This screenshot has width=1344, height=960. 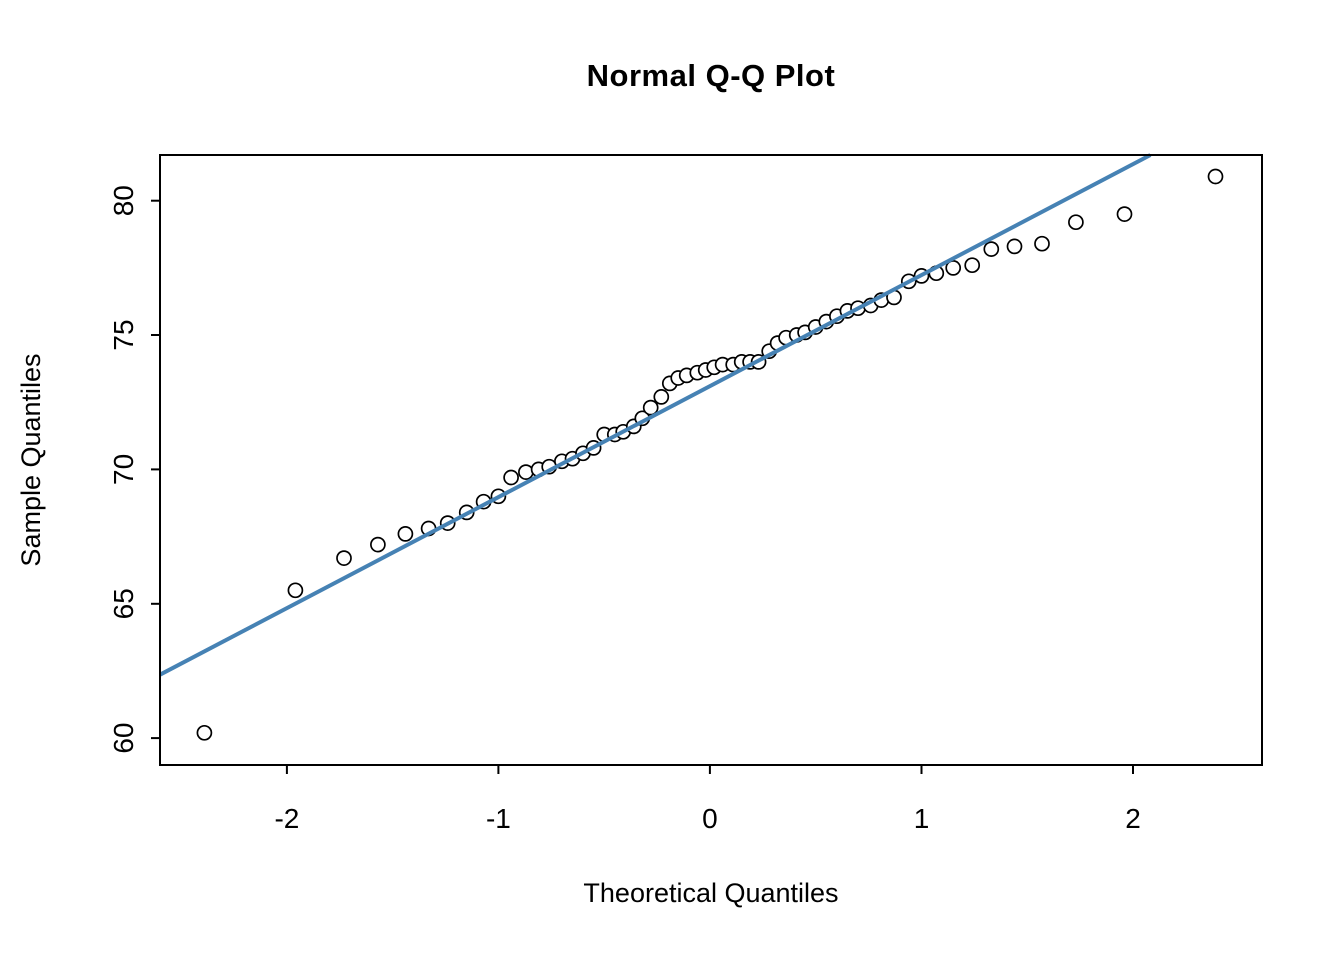 What do you see at coordinates (710, 818) in the screenshot?
I see `x-tick-label: 0` at bounding box center [710, 818].